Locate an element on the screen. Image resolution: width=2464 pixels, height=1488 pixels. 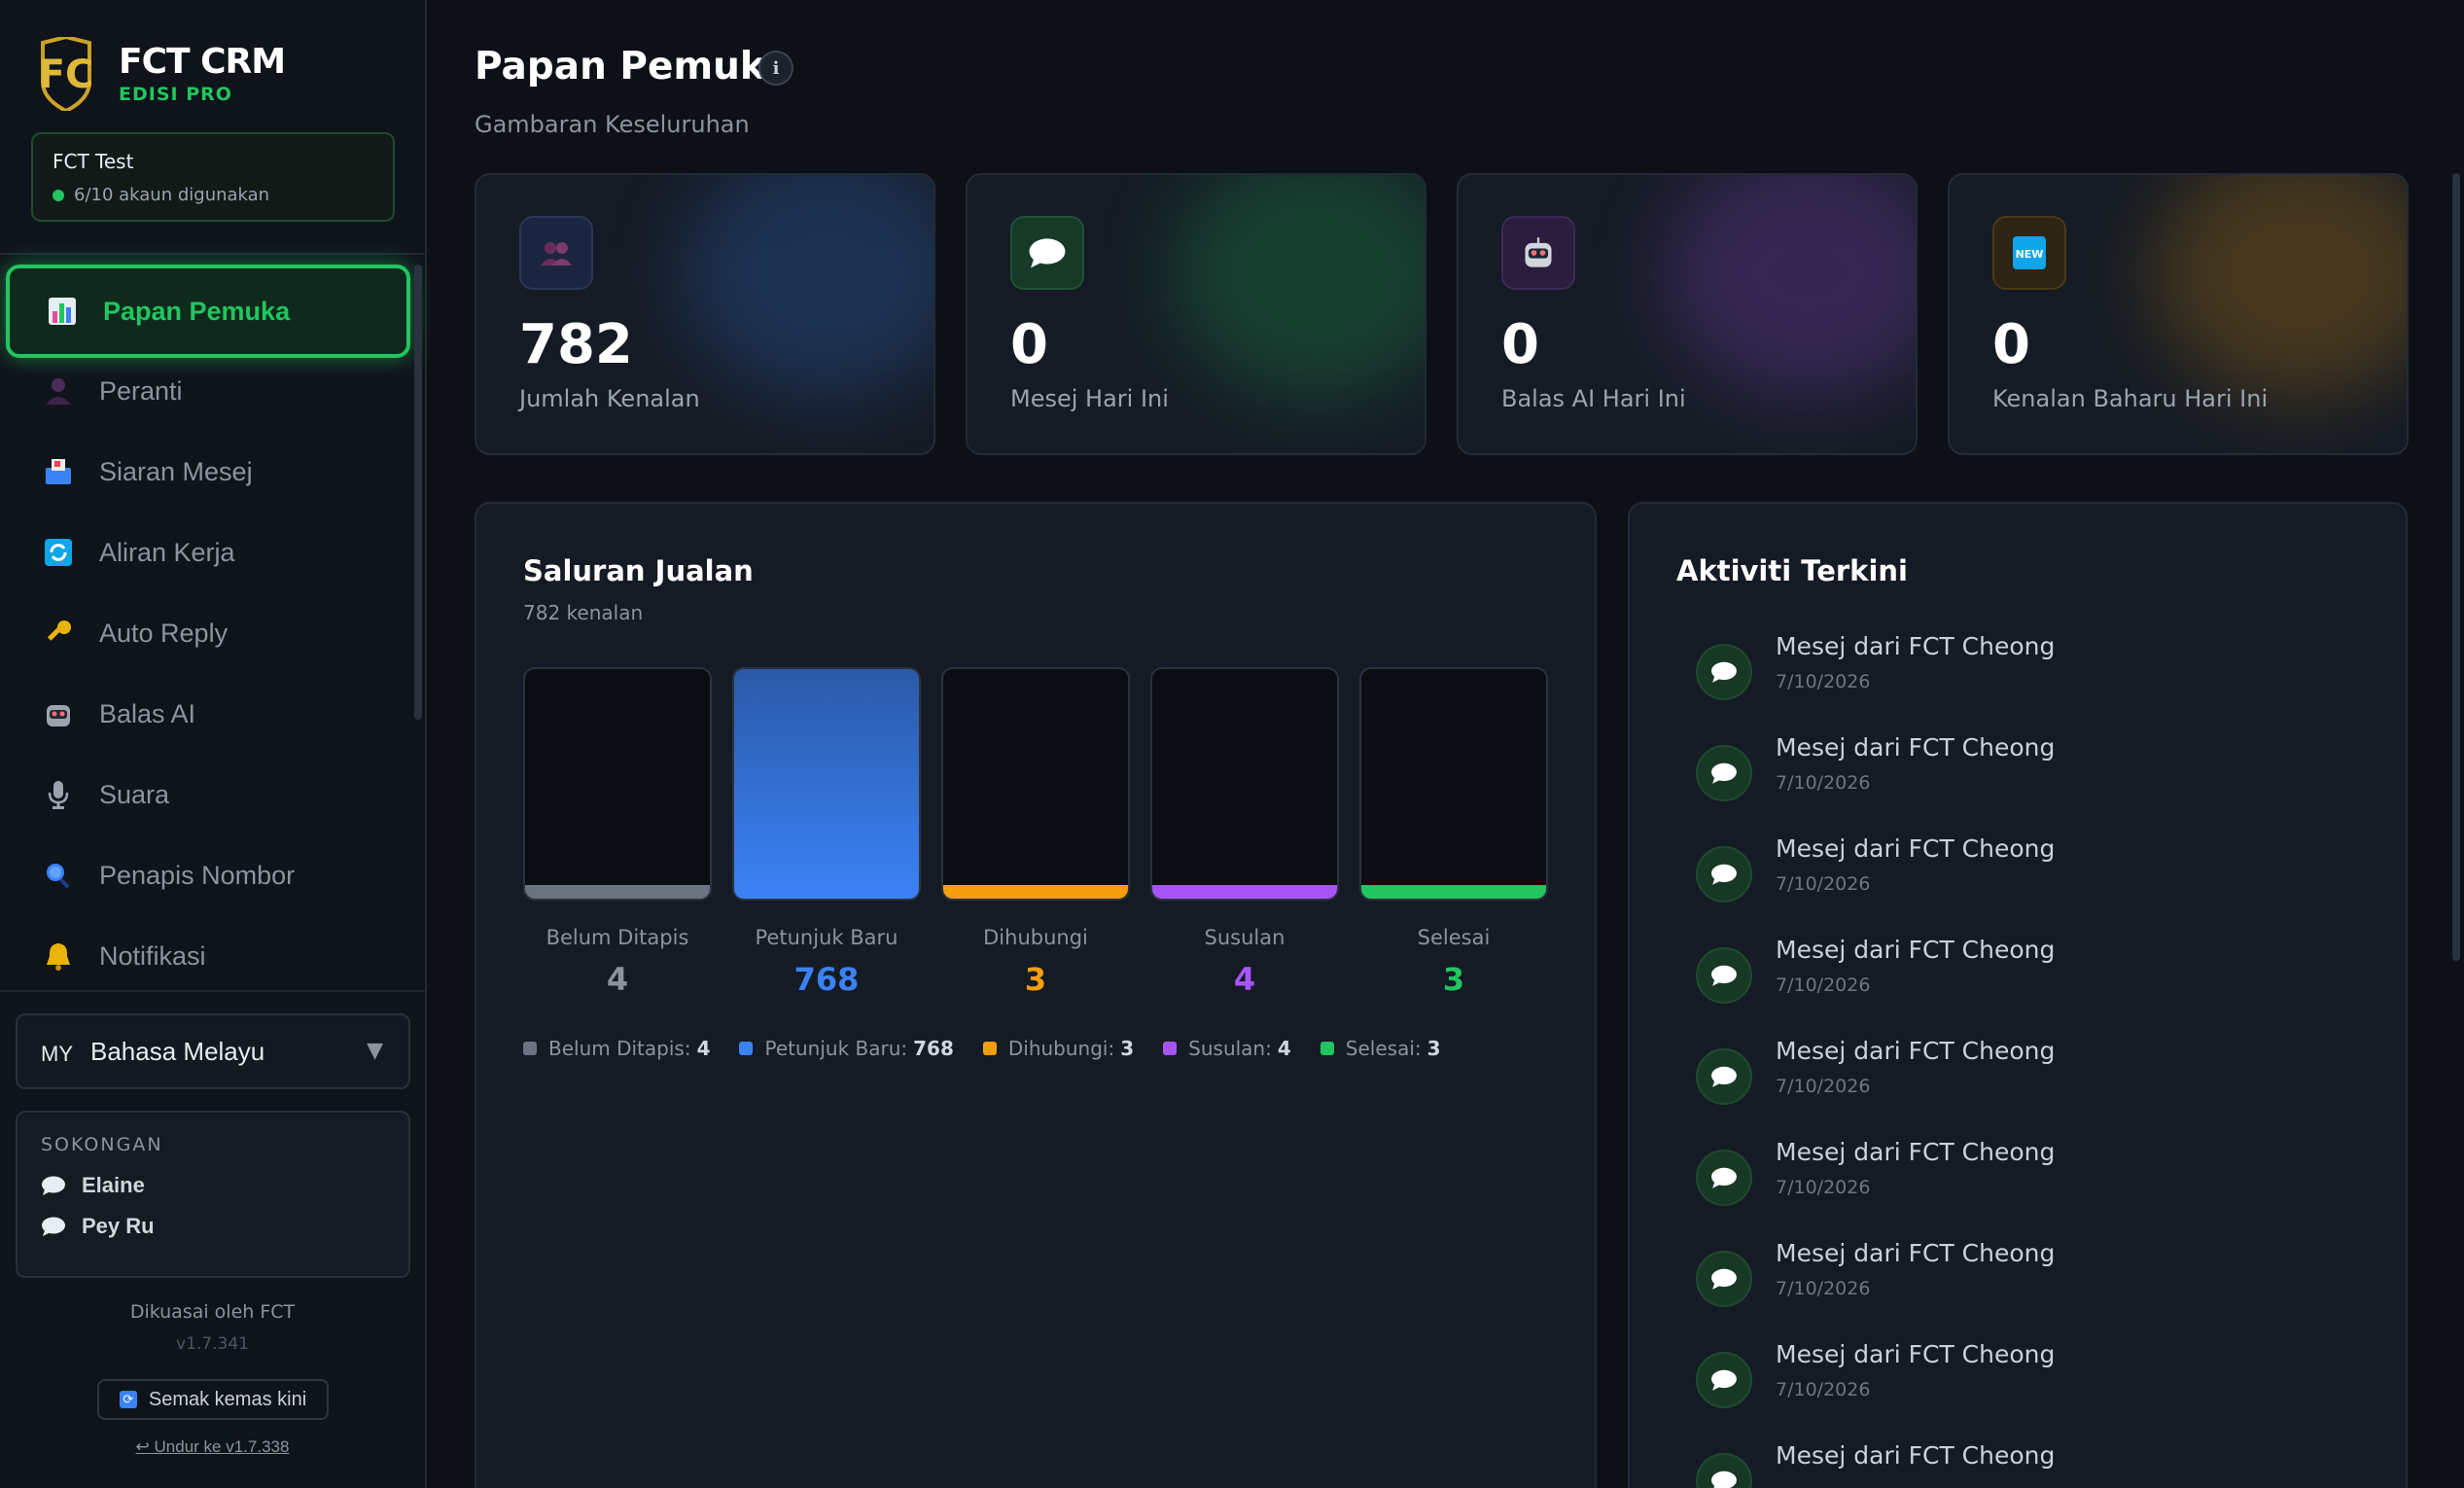
sidebar-item-auto-reply: Auto Reply is located at coordinates (208, 633).